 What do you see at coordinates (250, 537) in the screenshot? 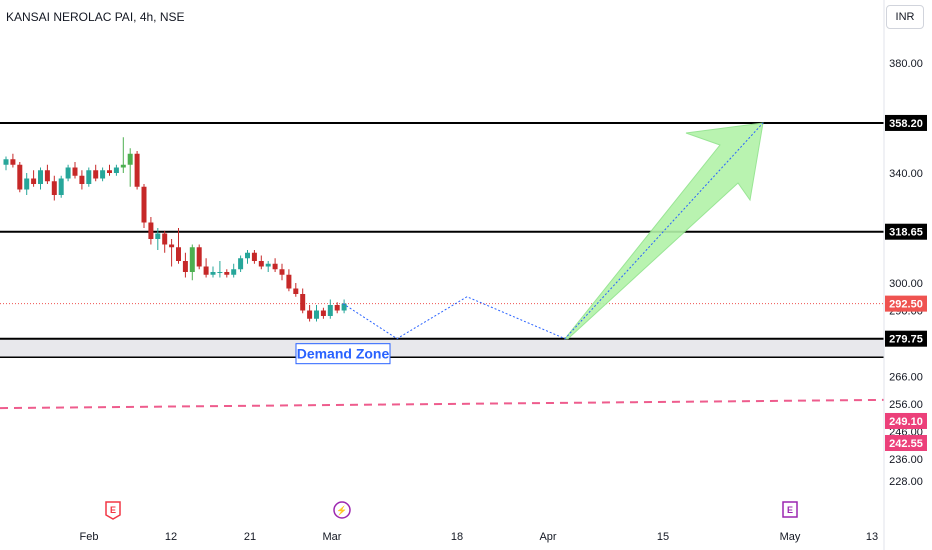
I see `time-tick-2: 21` at bounding box center [250, 537].